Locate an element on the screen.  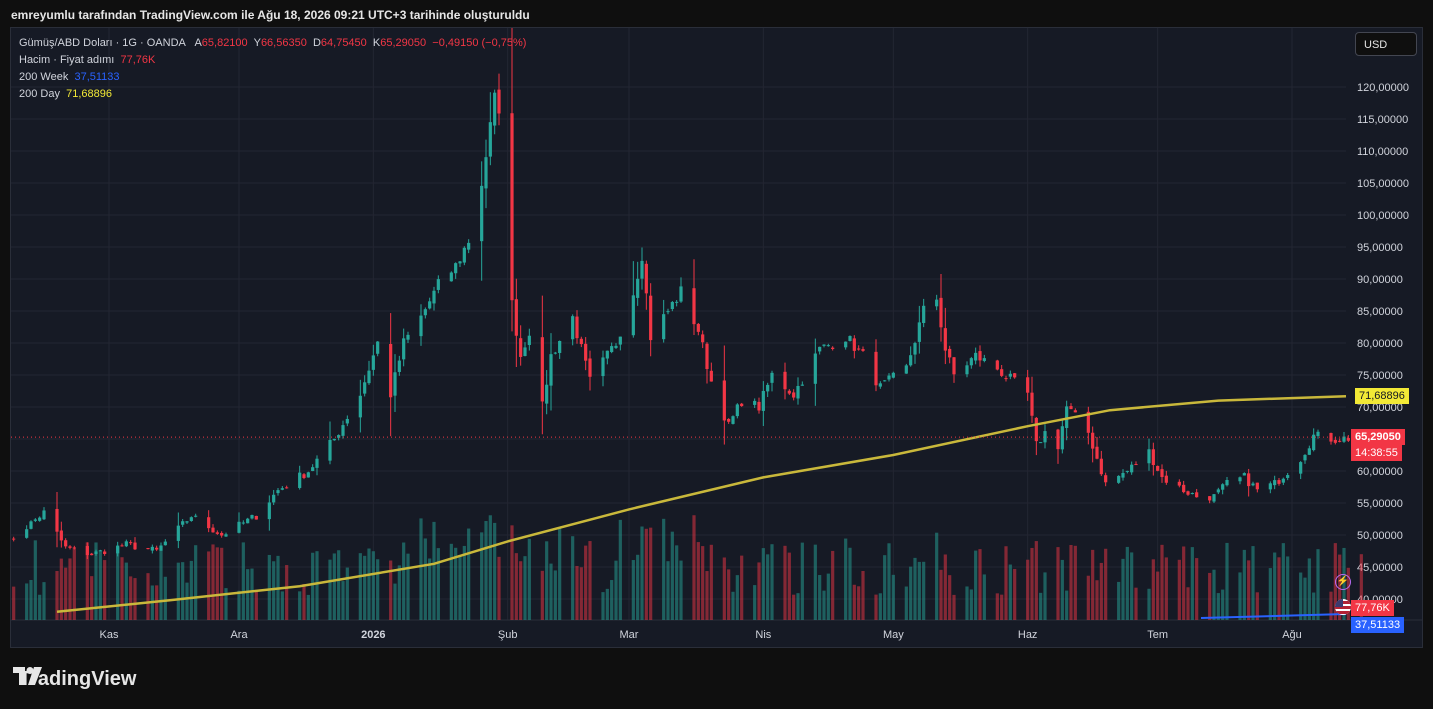
legend-ma200w-row: 200 Week 37,51133 is located at coordinates (272, 77).